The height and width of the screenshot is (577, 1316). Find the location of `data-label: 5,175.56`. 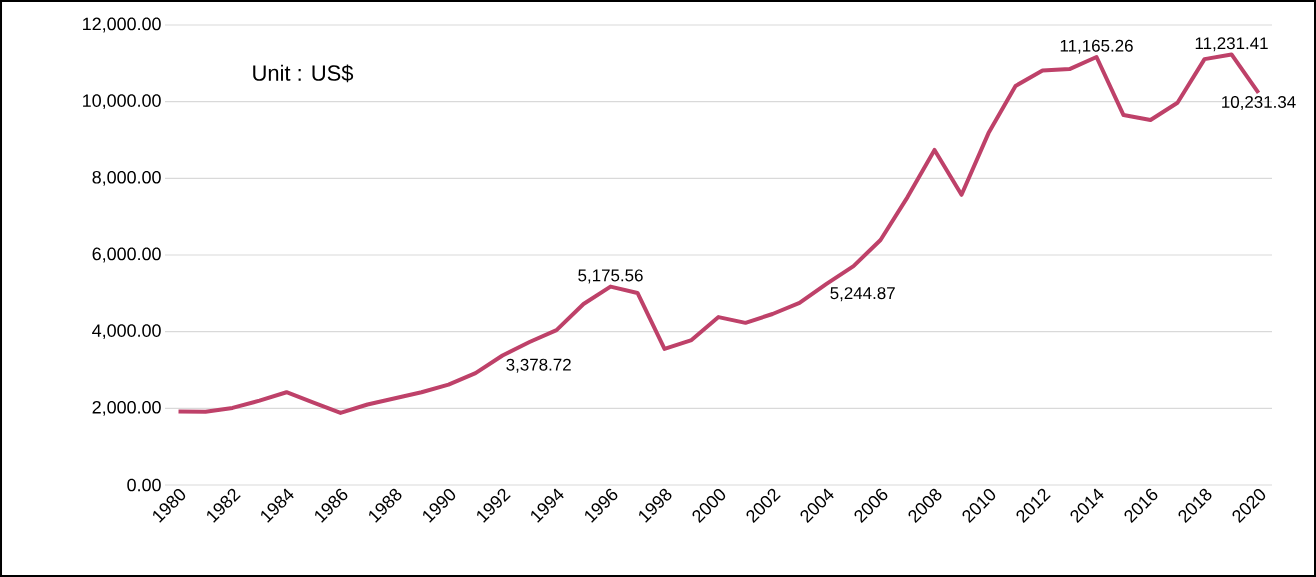

data-label: 5,175.56 is located at coordinates (610, 276).